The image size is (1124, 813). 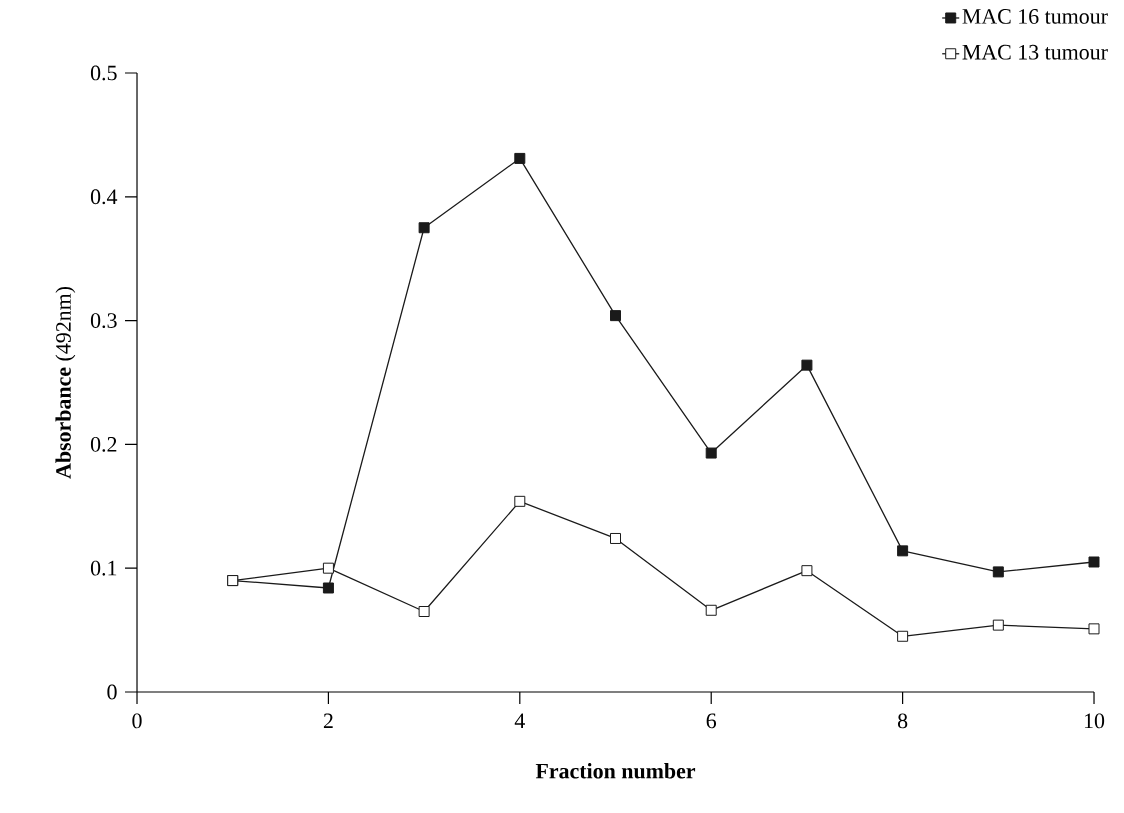 I want to click on y-tick-label: 0.3, so click(x=103, y=321).